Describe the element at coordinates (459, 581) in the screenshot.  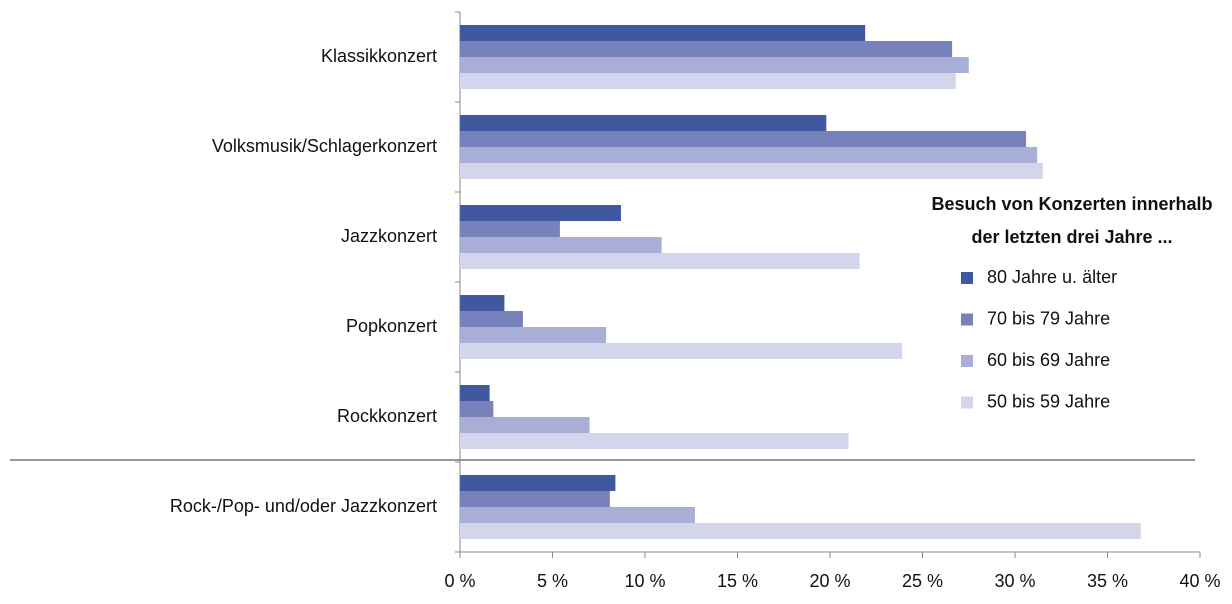
I see `x-tick-label: 0 %` at that location.